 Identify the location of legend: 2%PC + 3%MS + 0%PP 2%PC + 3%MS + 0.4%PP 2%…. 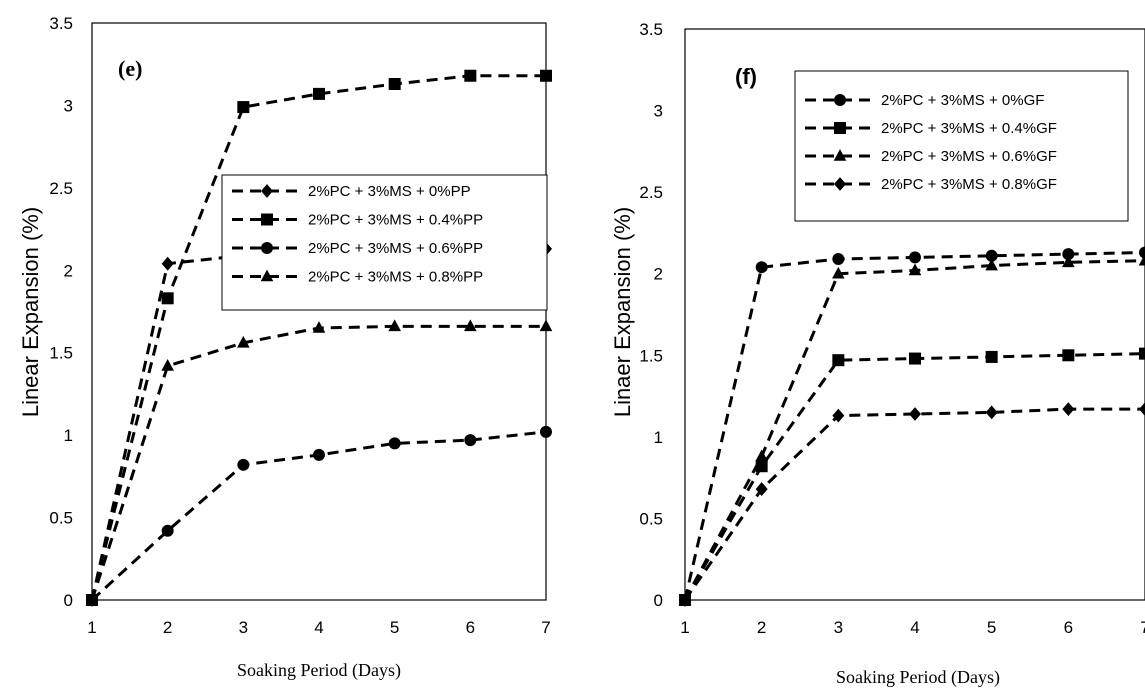
(384, 242).